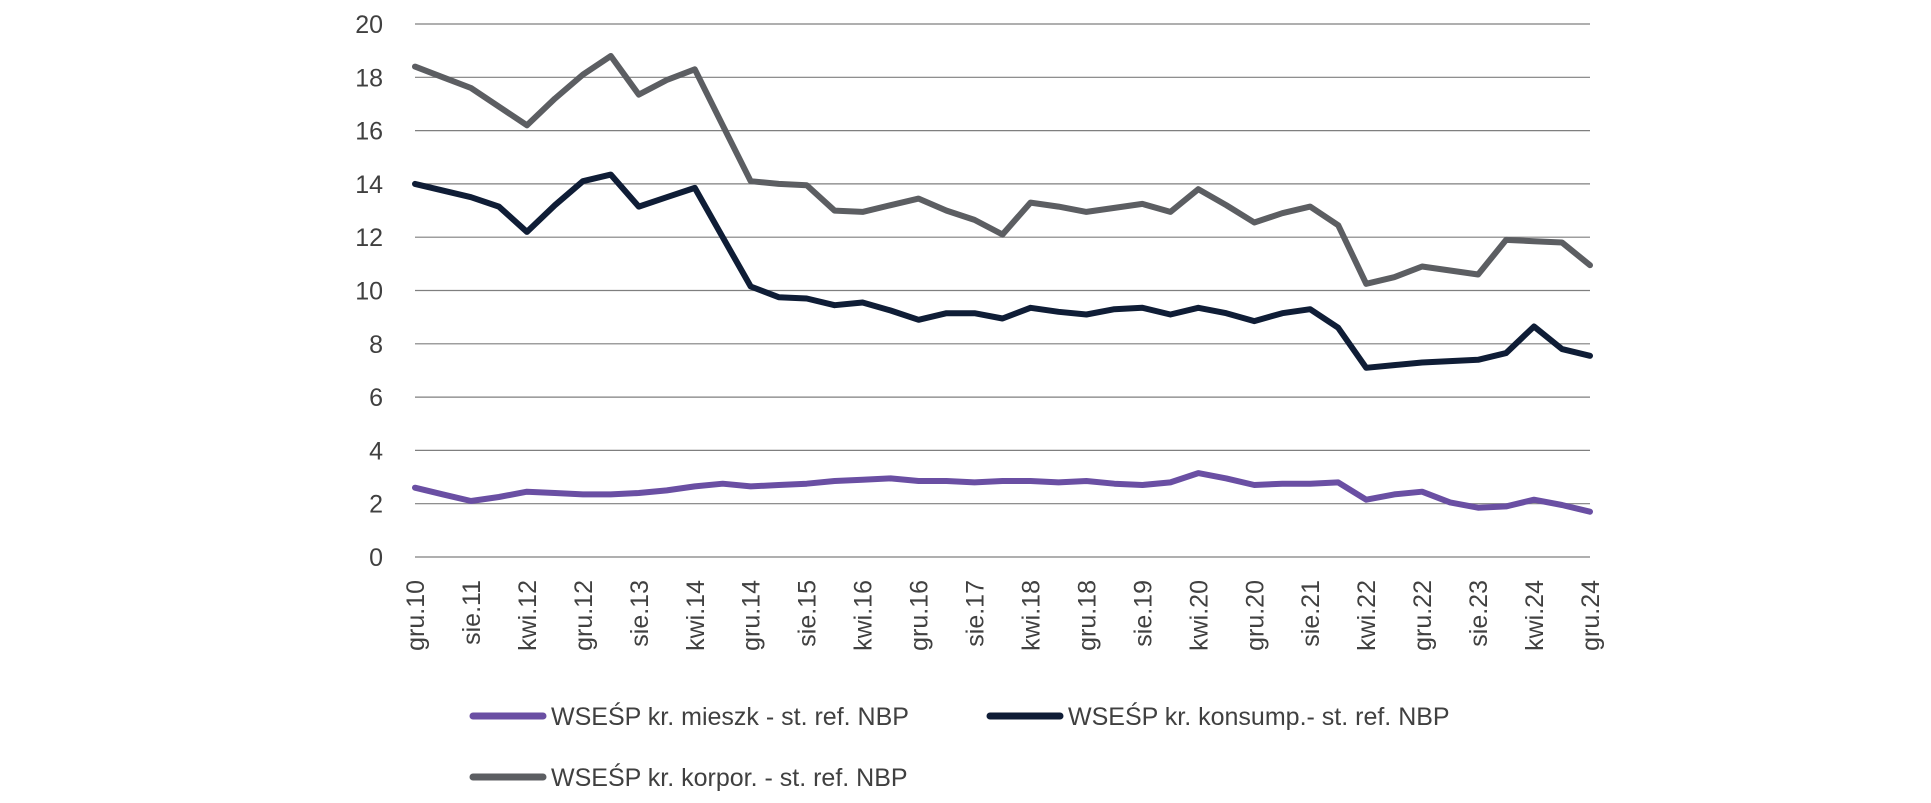 This screenshot has height=803, width=1931. Describe the element at coordinates (696, 615) in the screenshot. I see `x-tick-label: kwi.14` at that location.